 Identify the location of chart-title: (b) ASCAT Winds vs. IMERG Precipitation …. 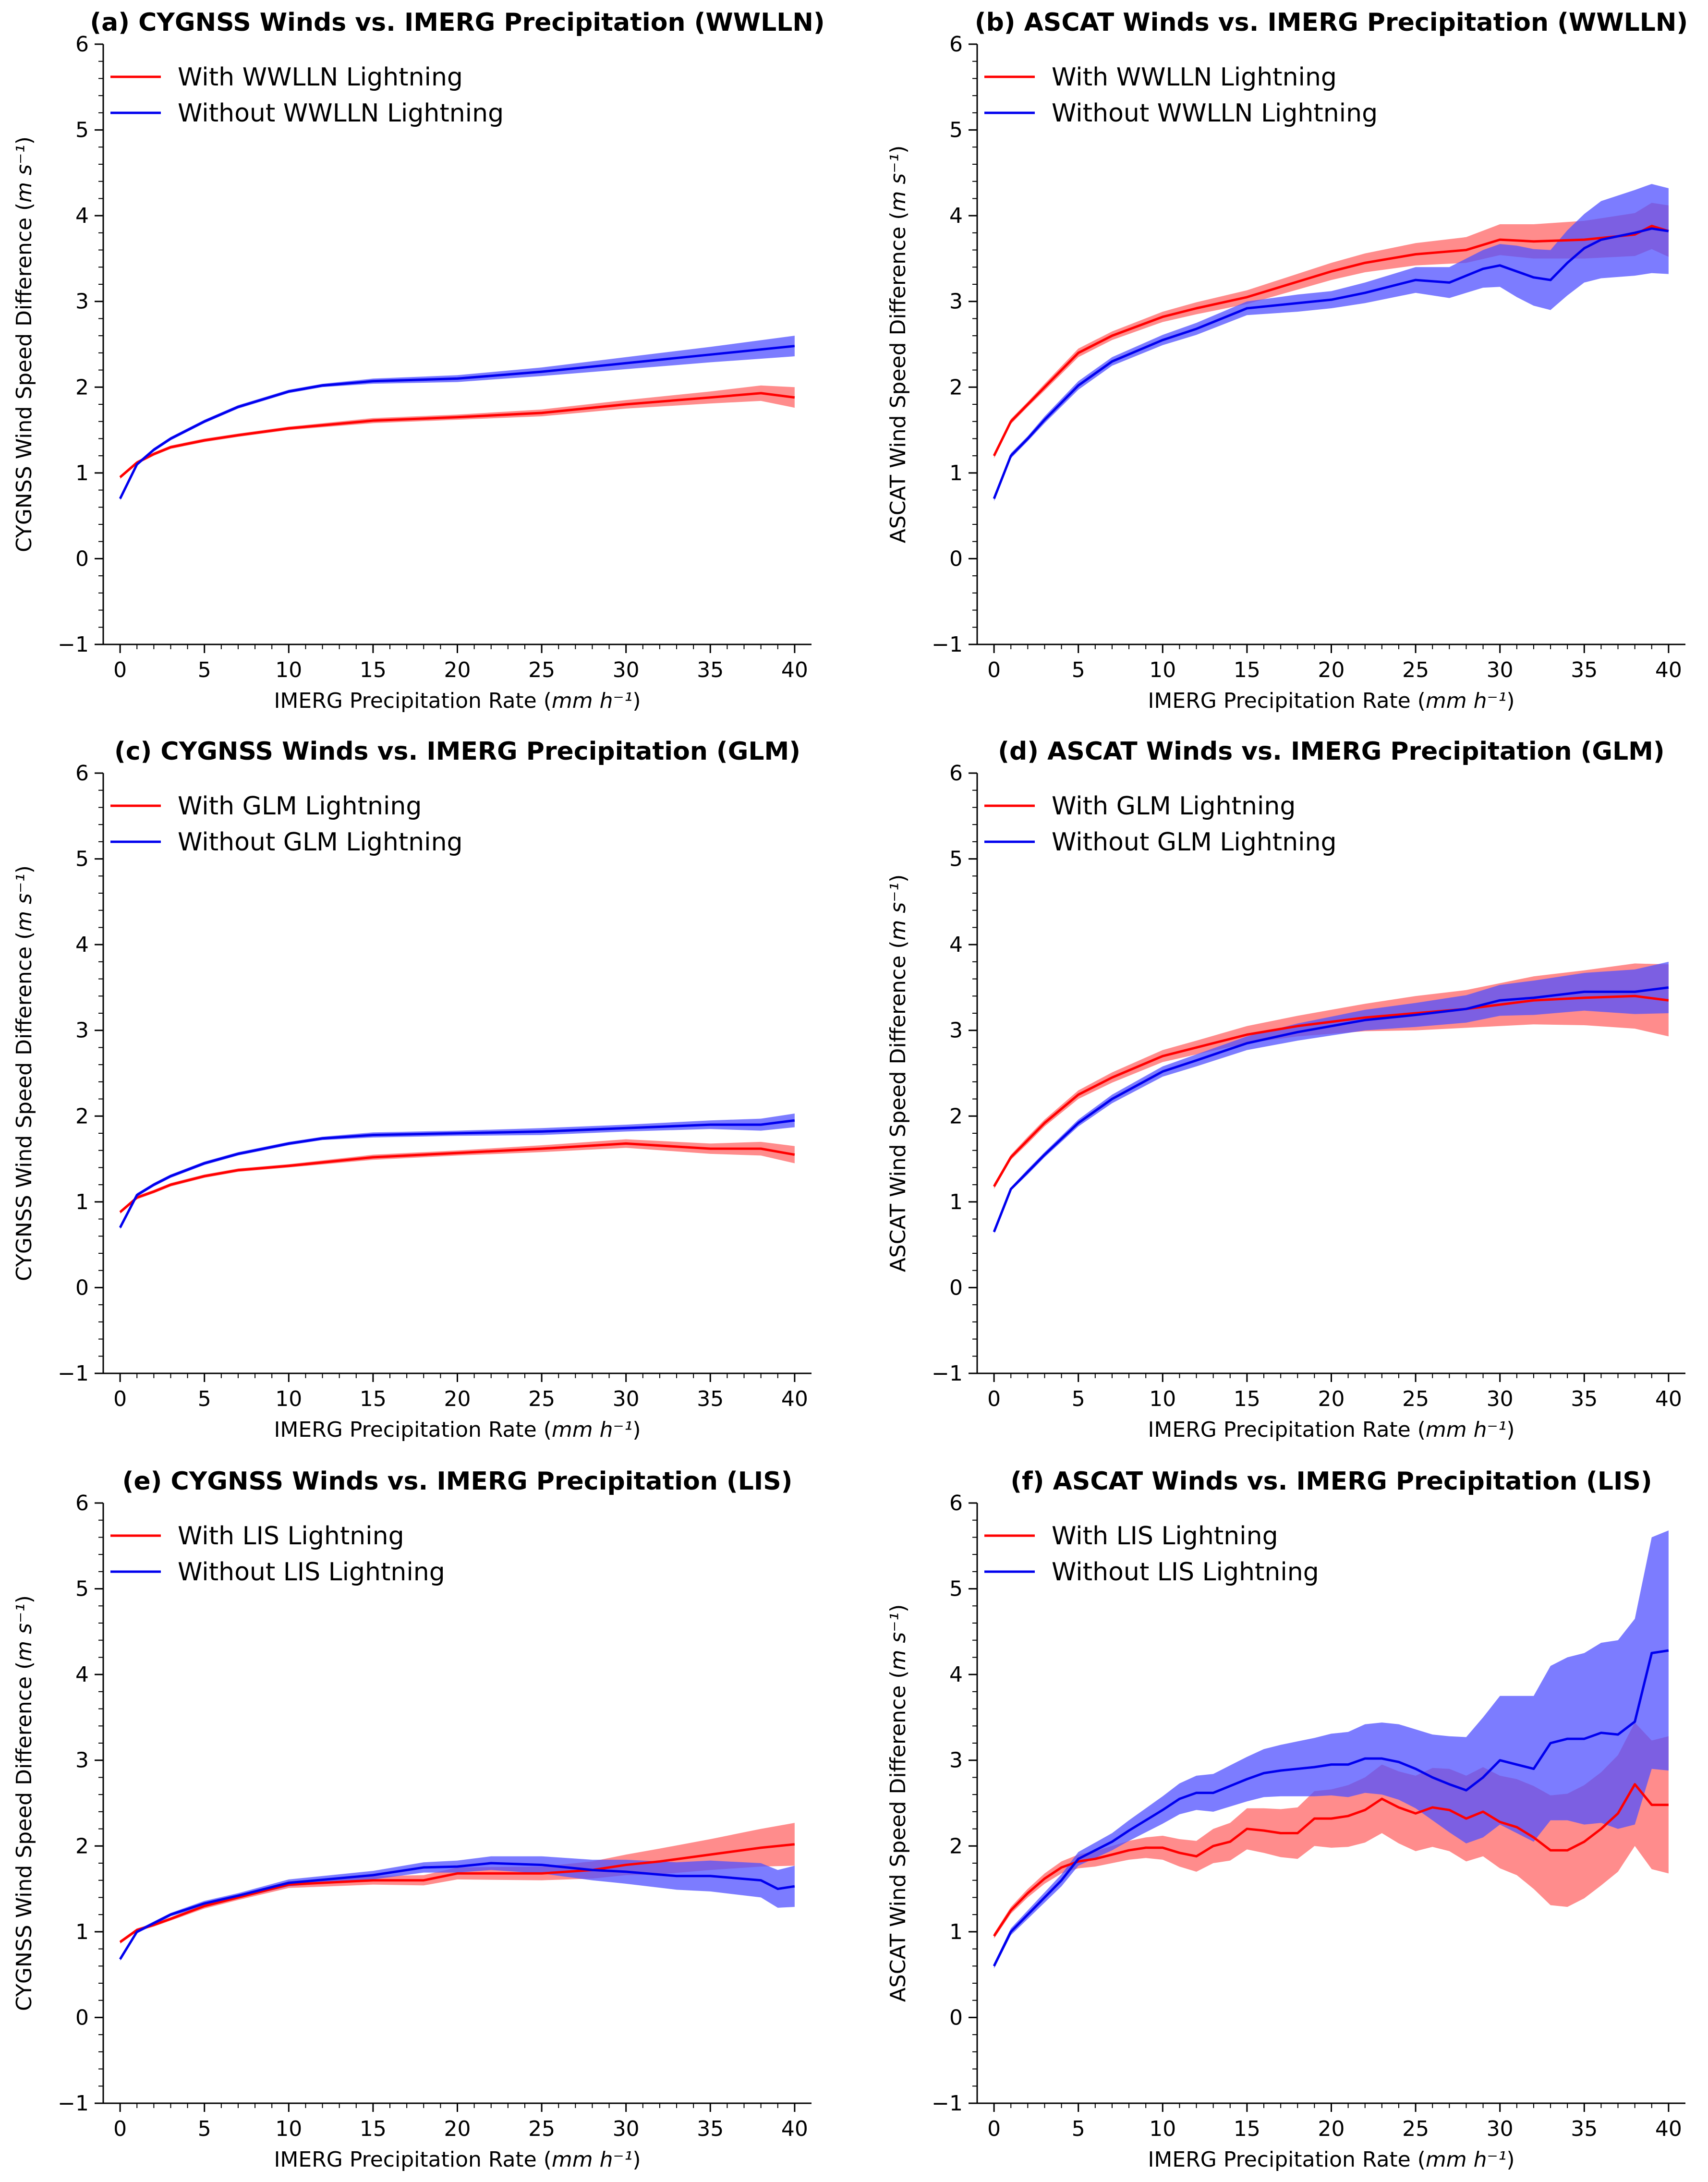
(1331, 23).